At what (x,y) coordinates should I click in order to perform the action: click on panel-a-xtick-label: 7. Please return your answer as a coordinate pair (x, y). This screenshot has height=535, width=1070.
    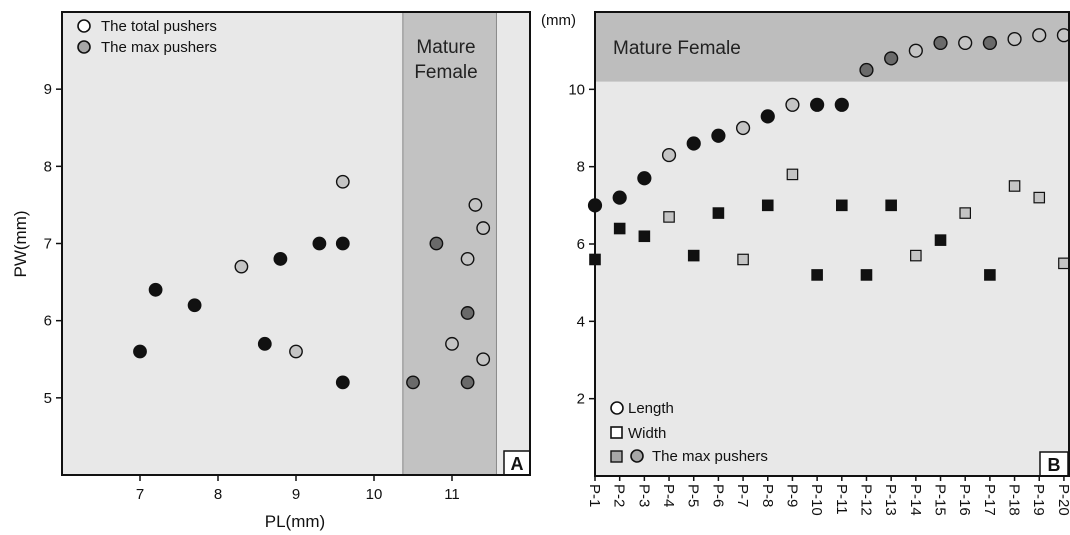
    Looking at the image, I should click on (140, 494).